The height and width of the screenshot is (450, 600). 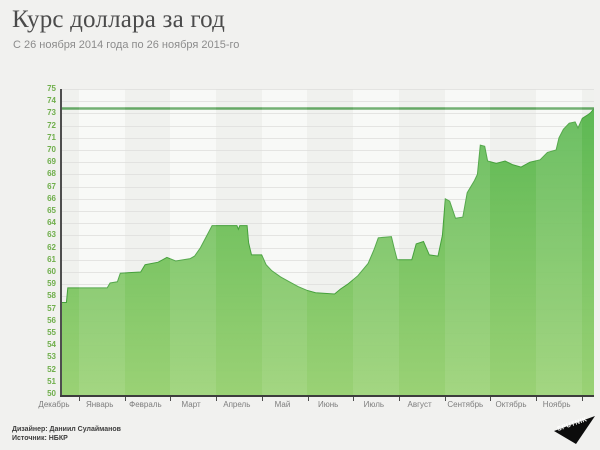 I want to click on y-tick-label: 74, so click(x=51, y=101).